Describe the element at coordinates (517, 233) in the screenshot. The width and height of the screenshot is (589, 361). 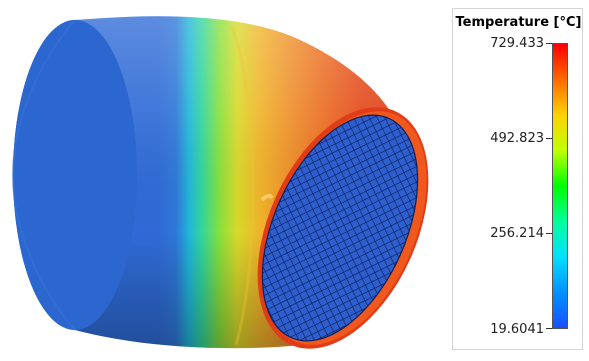
I see `legend-tick-low-label: 256.214` at that location.